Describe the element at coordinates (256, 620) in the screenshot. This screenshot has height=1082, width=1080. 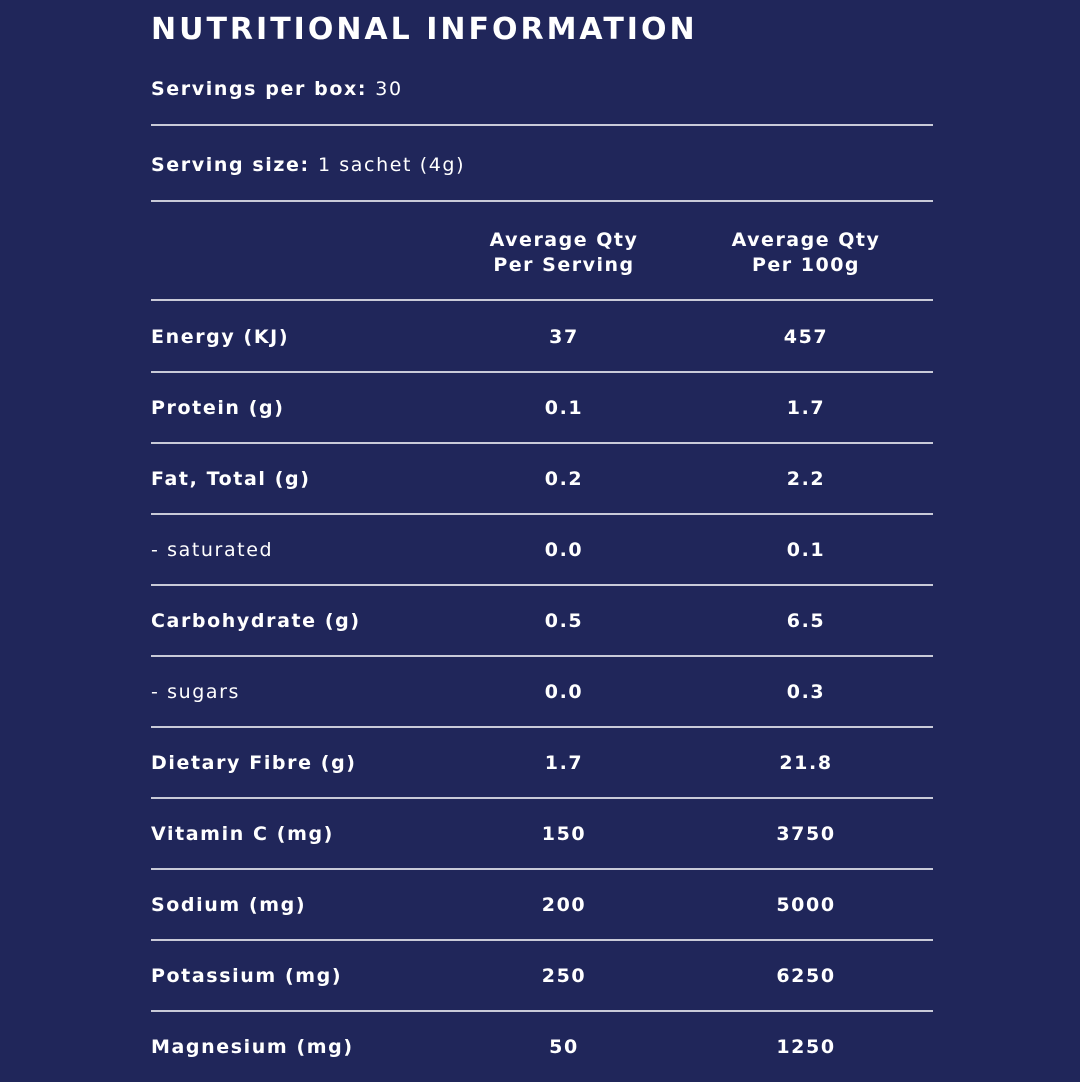
I see `nutrient-name: Carbohydrate (g)` at that location.